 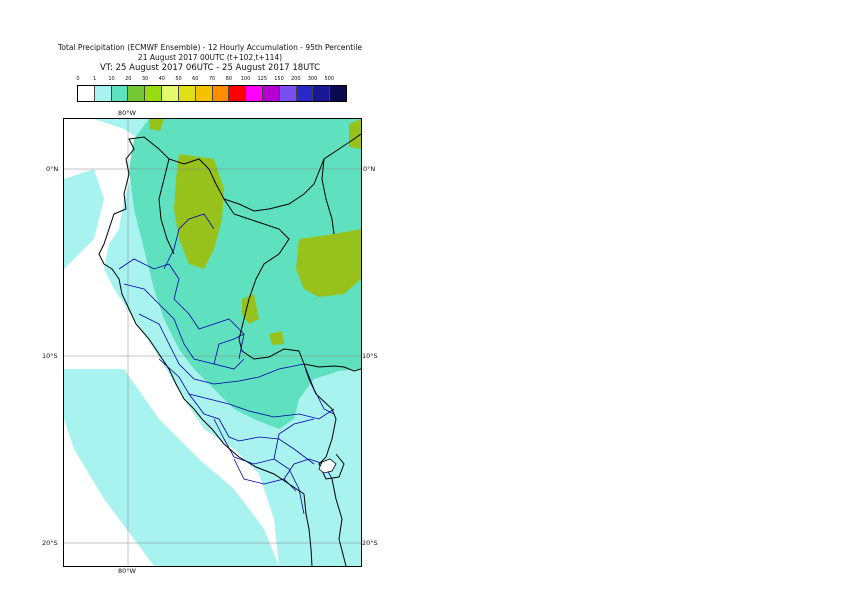 What do you see at coordinates (128, 79) in the screenshot?
I see `legend-label: 20` at bounding box center [128, 79].